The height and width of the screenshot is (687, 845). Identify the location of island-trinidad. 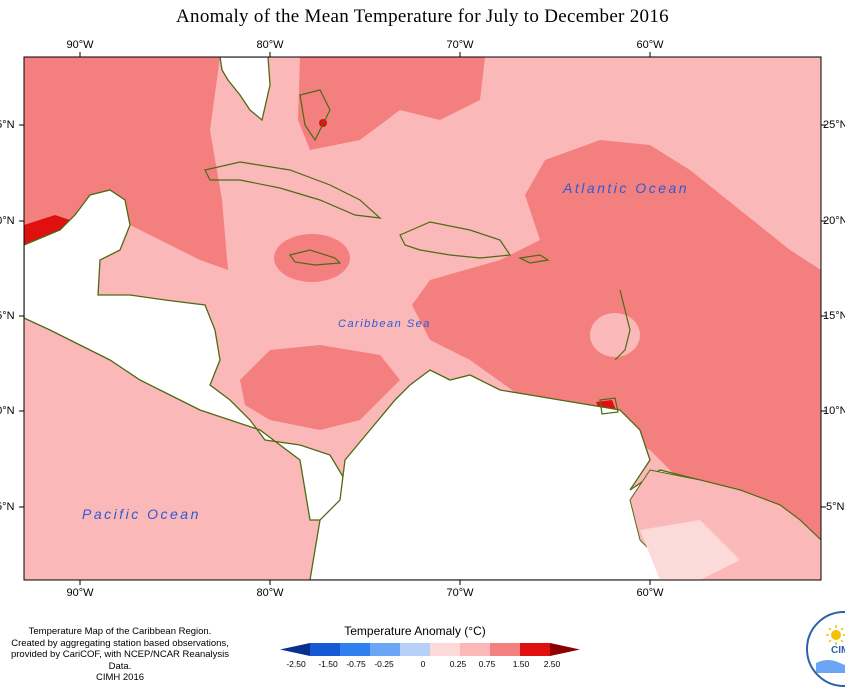
(609, 406).